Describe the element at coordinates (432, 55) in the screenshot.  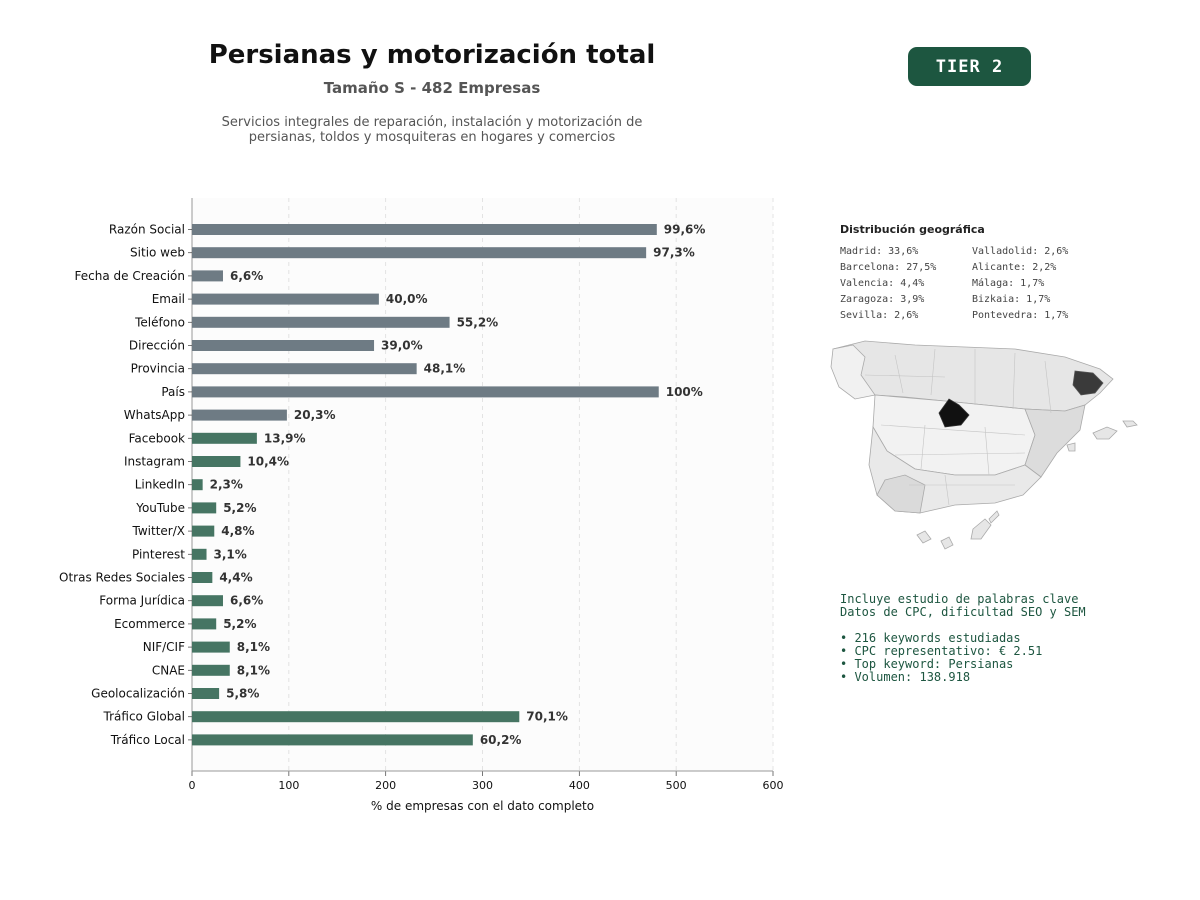
I see `page-title: Persianas y motorización total` at that location.